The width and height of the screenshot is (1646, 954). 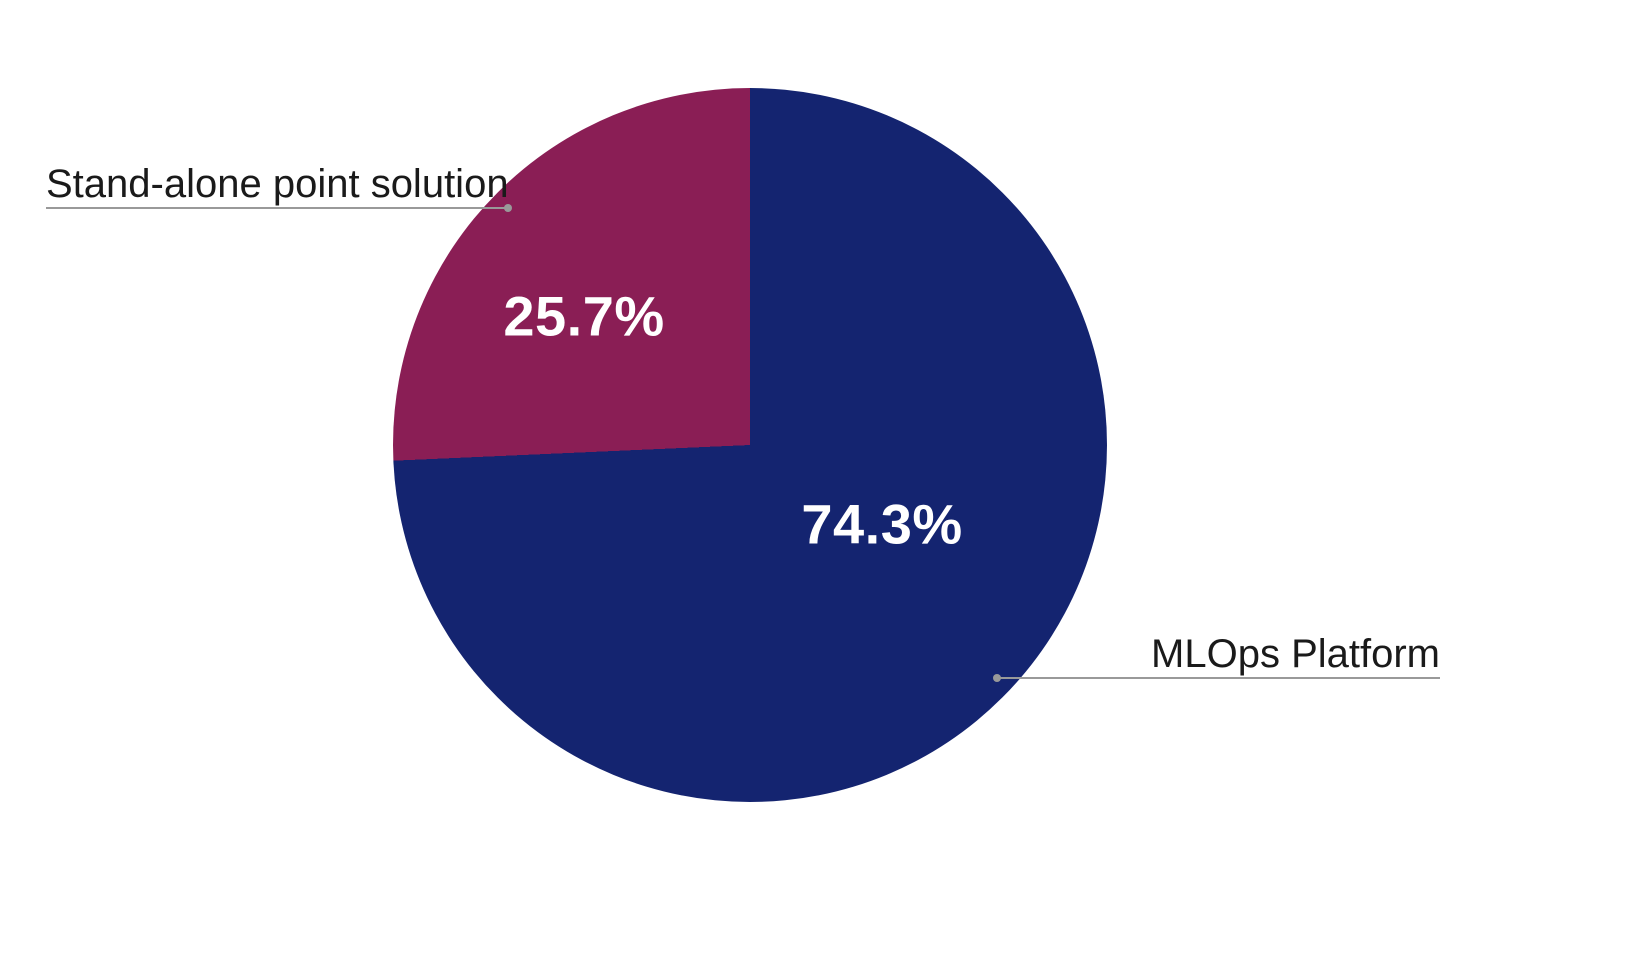 I want to click on slice-label-mlops-platform: MLOps Platform, so click(x=1295, y=654).